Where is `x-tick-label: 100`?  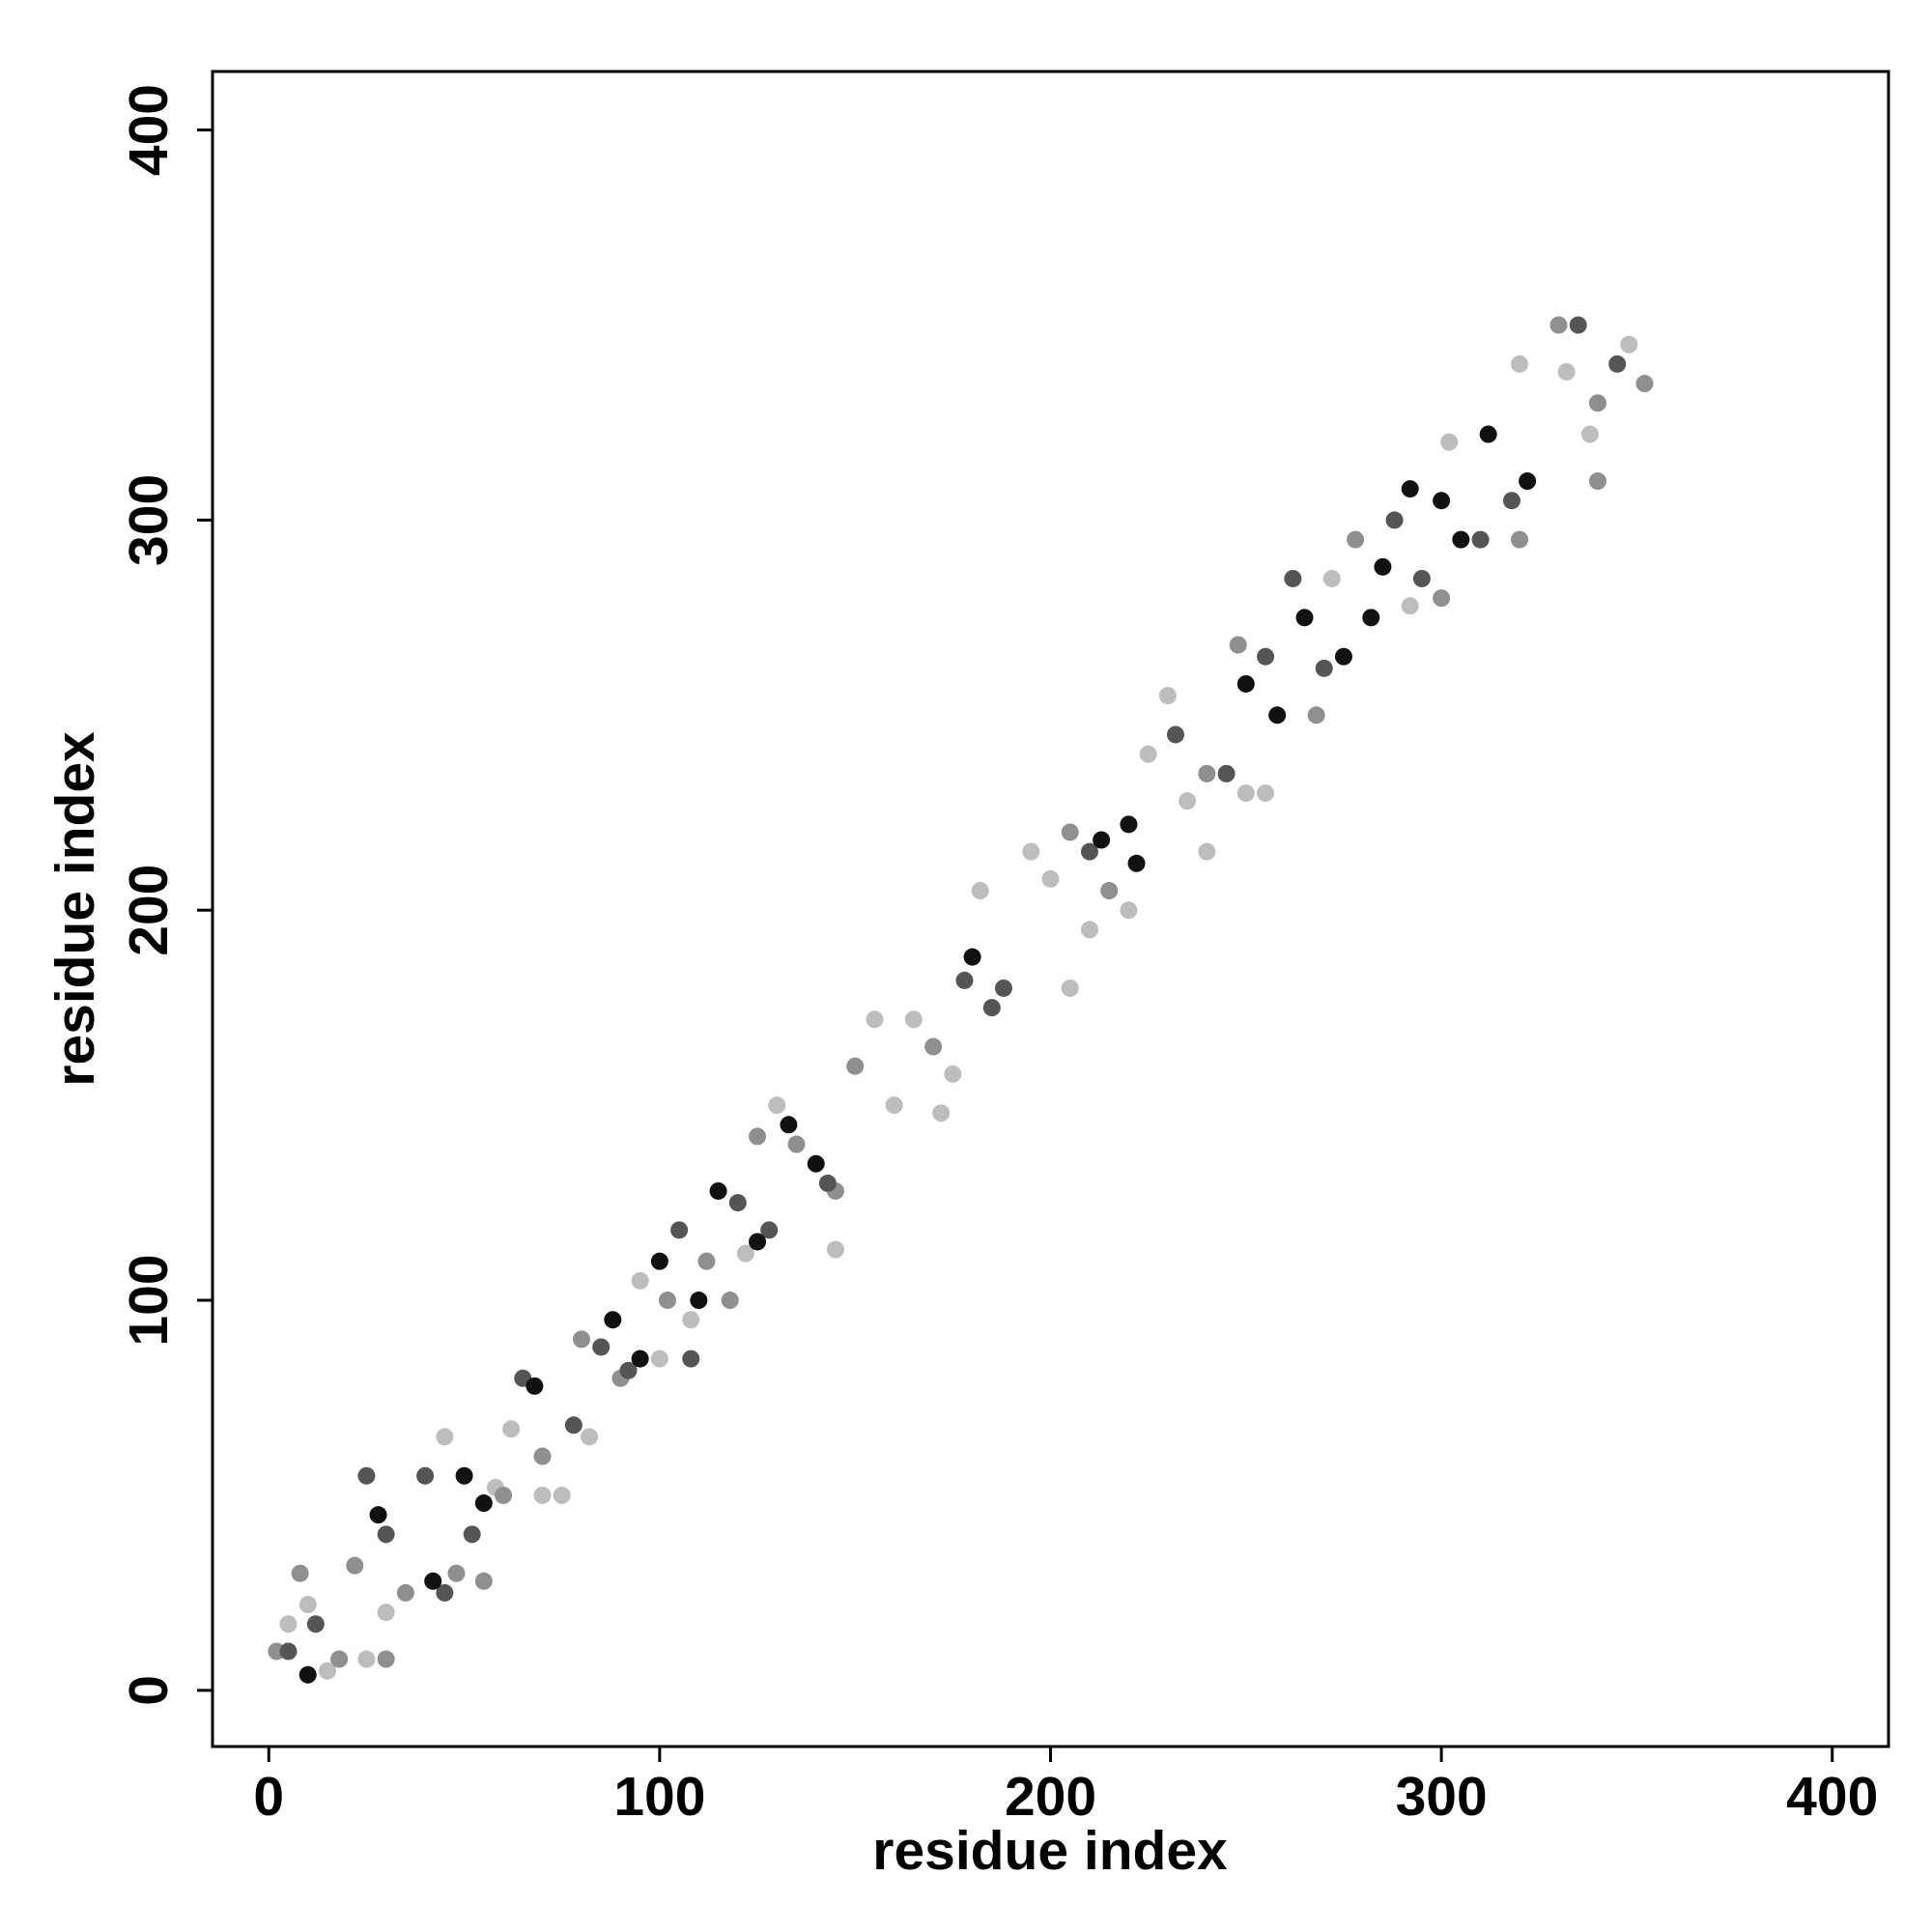
x-tick-label: 100 is located at coordinates (659, 1797).